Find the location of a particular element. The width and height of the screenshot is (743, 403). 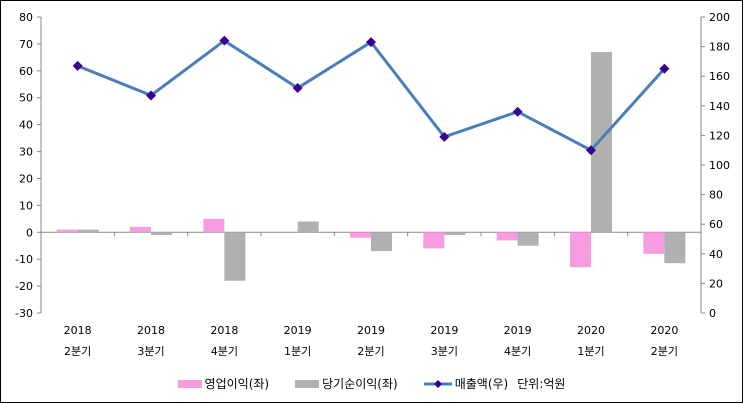

legend: 영업이익(좌) 당기순이익(좌) 매출액(우) 단위:억원 is located at coordinates (371, 383).